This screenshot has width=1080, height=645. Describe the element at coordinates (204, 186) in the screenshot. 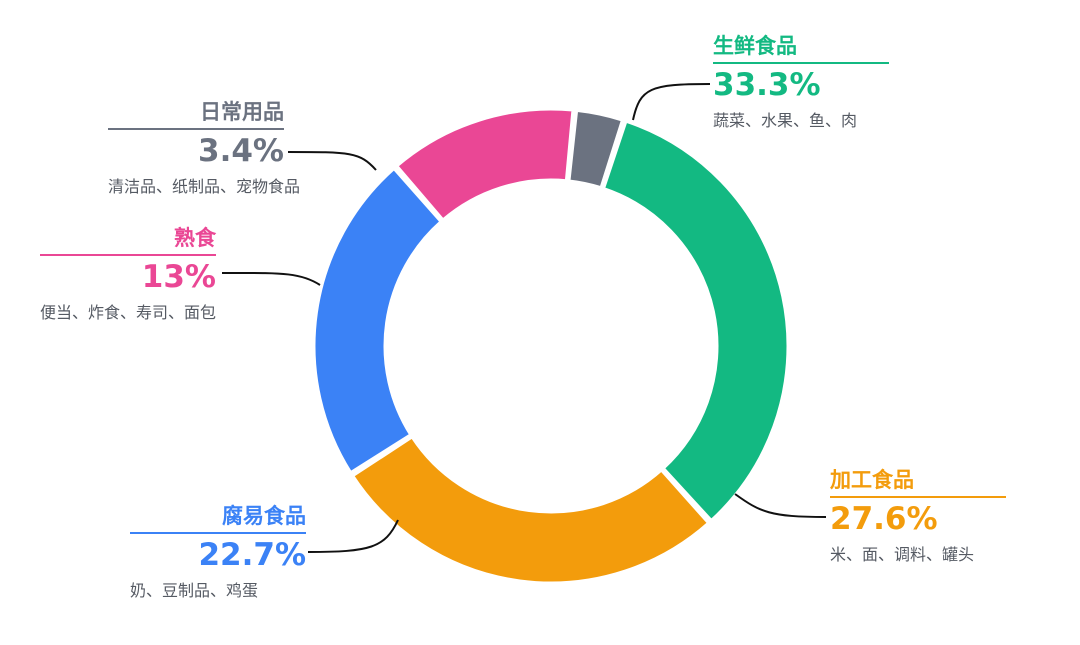

I see `label-daily-goods-description: 清洁品、纸制品、宠物食品` at that location.